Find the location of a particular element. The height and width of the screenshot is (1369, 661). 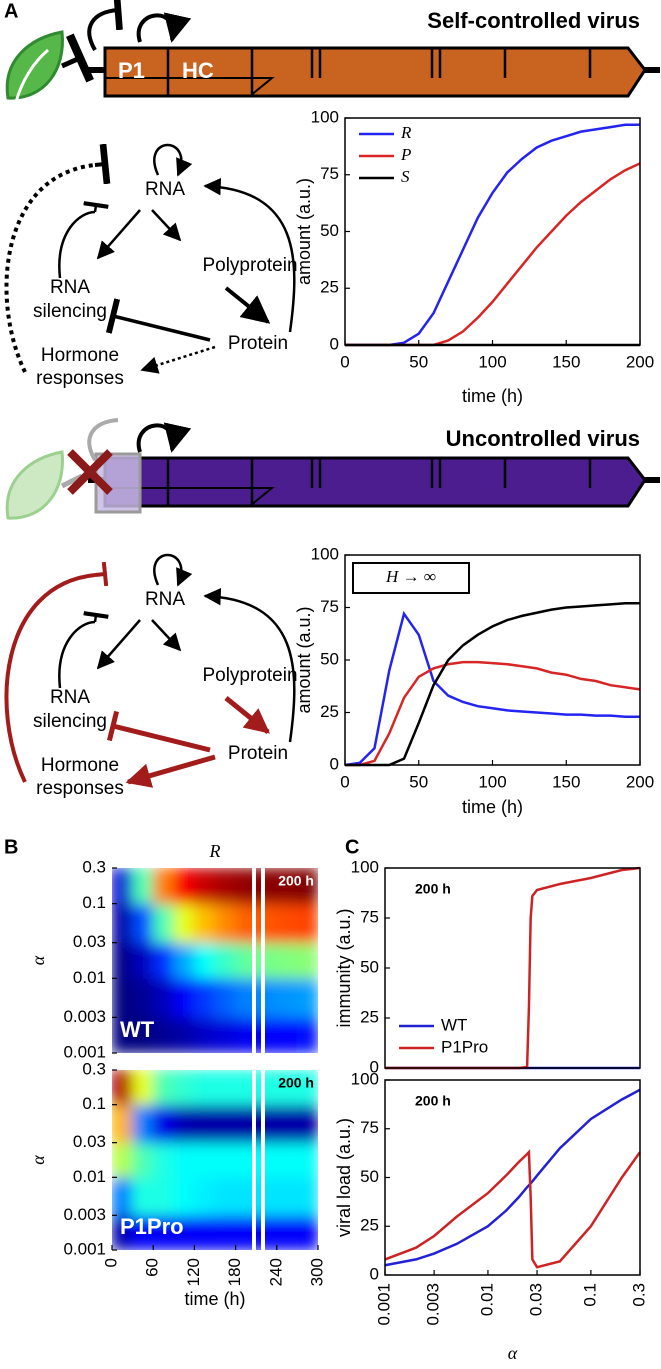

annotation: P1Pro is located at coordinates (152, 1226).